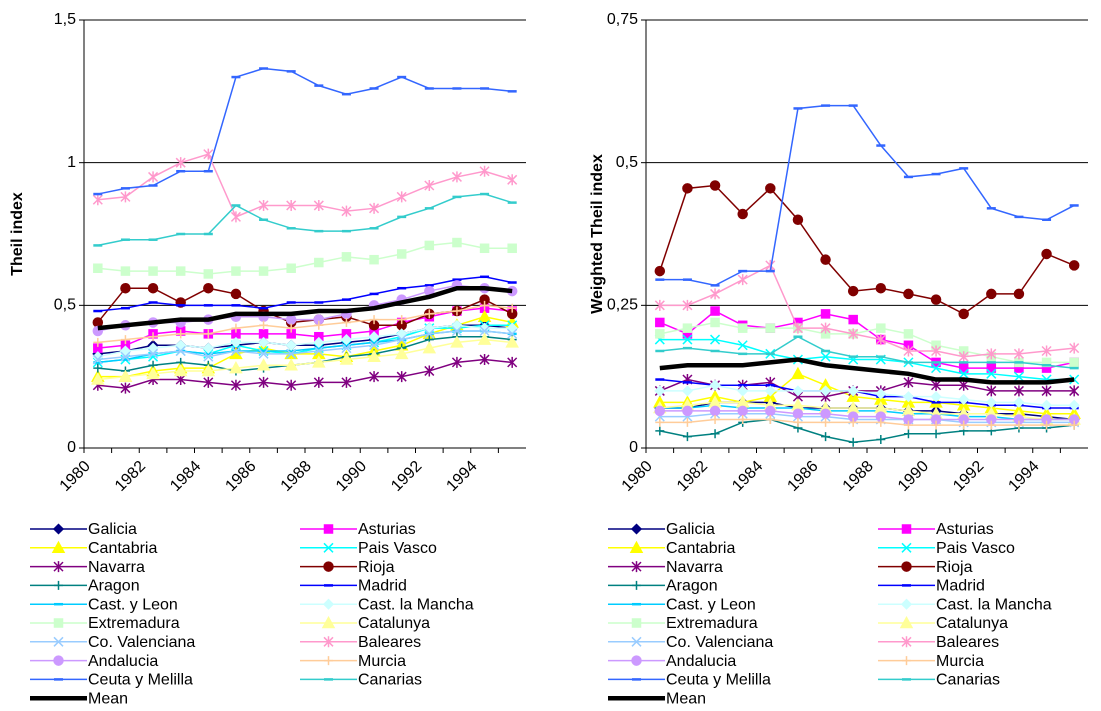 The height and width of the screenshot is (711, 1101). I want to click on legend-label: Galicia, so click(690, 529).